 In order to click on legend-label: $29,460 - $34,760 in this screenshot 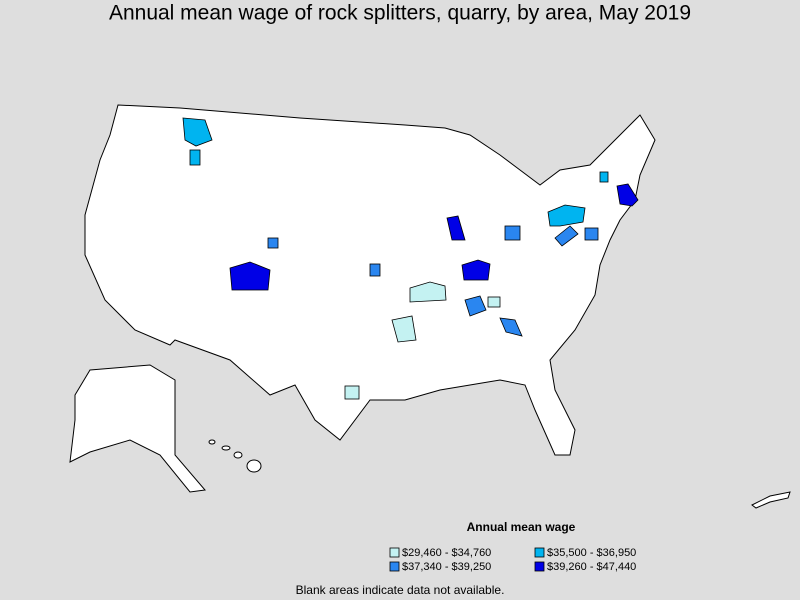, I will do `click(446, 553)`.